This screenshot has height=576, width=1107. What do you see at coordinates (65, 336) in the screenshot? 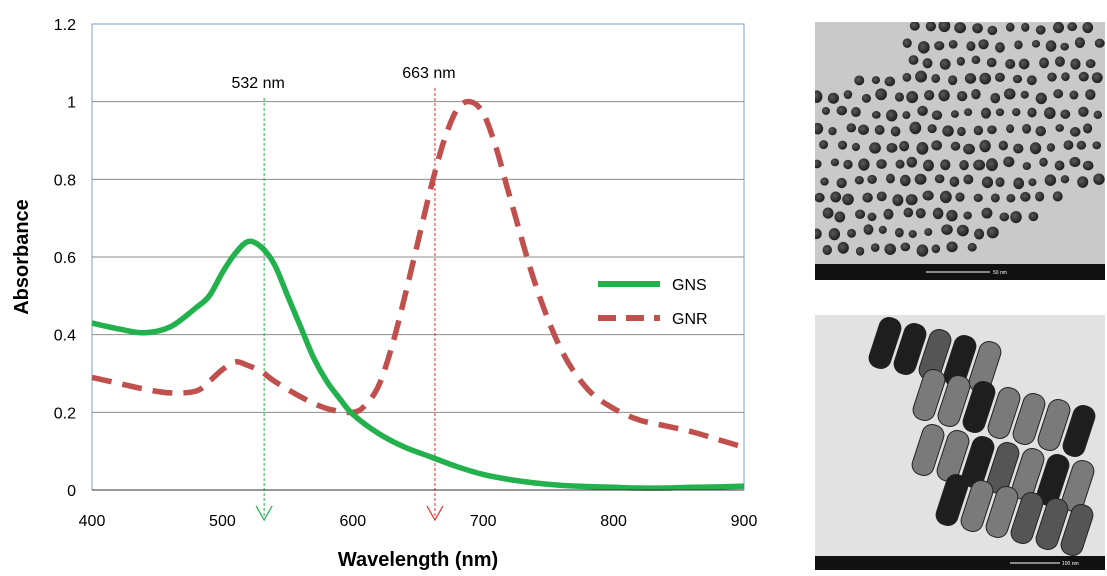
I see `y-tick-label: 0.4` at bounding box center [65, 336].